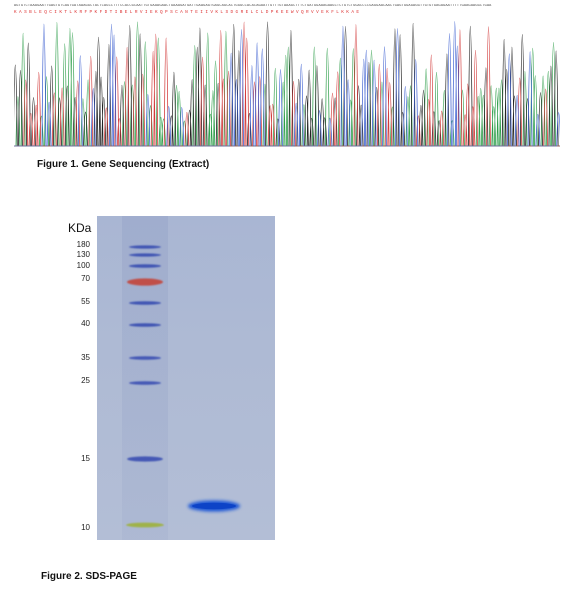 The image size is (574, 590). What do you see at coordinates (181, 378) in the screenshot?
I see `gel-bands` at bounding box center [181, 378].